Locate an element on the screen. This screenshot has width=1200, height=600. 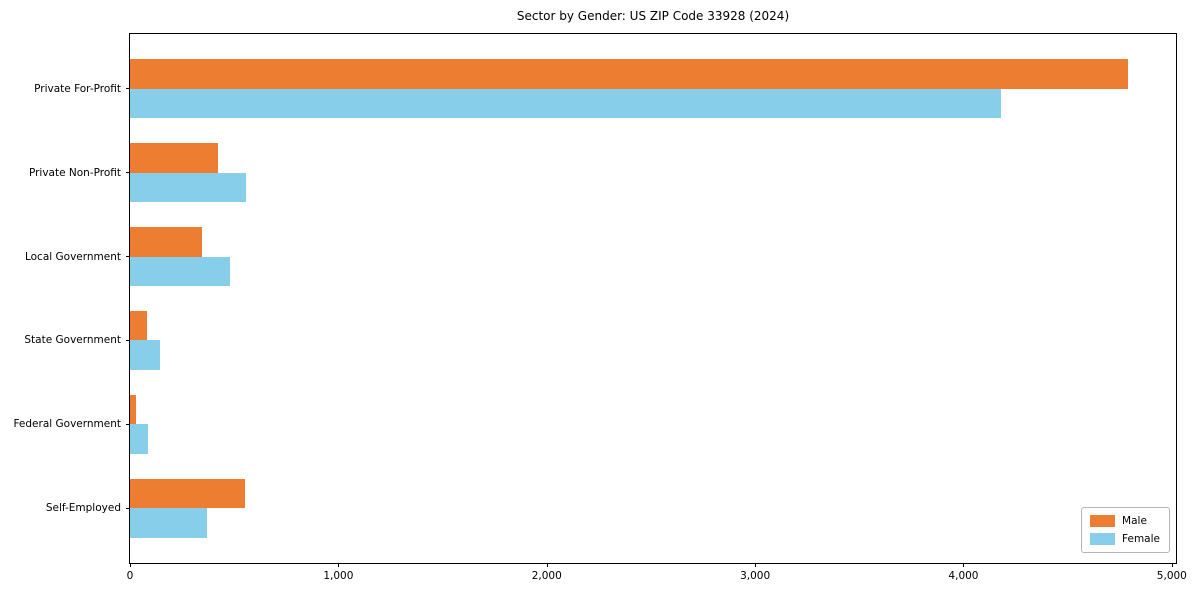
legend: Male Female is located at coordinates (1125, 530).